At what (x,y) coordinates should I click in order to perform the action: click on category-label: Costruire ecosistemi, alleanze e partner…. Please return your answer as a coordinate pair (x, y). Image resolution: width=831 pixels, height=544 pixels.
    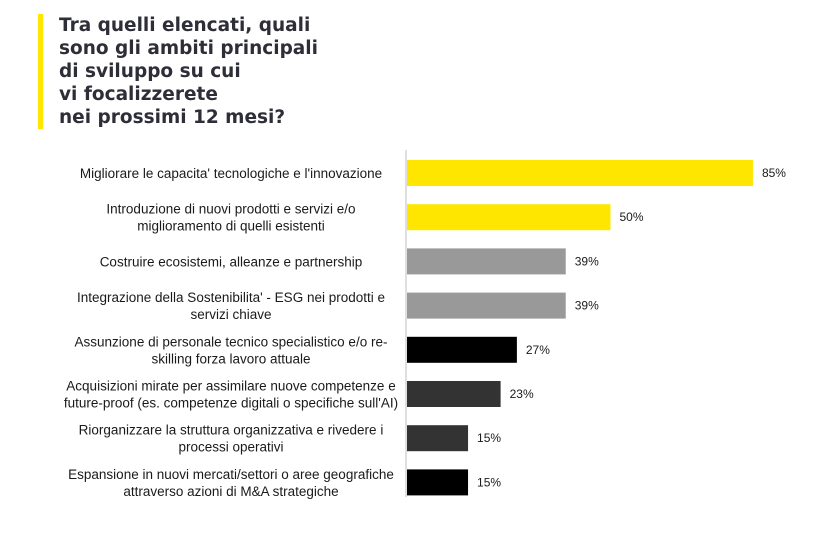
    Looking at the image, I should click on (231, 261).